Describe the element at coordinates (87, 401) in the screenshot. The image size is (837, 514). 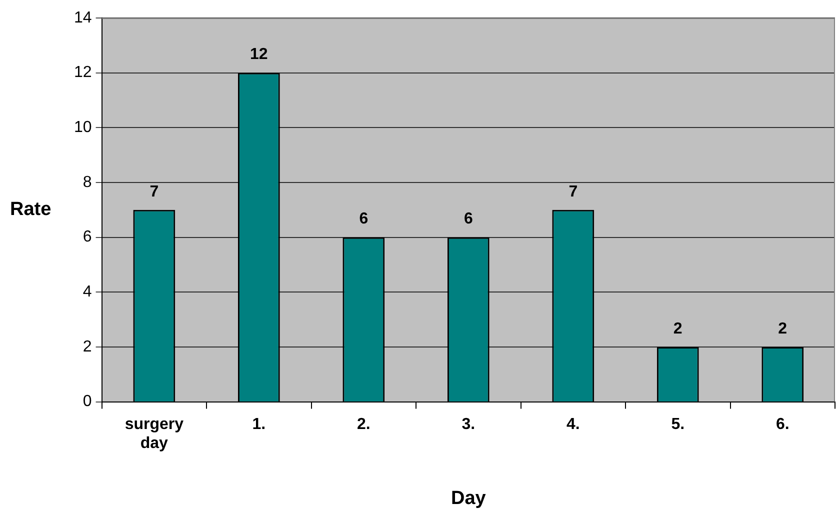
I see `y-tick-label: 0` at that location.